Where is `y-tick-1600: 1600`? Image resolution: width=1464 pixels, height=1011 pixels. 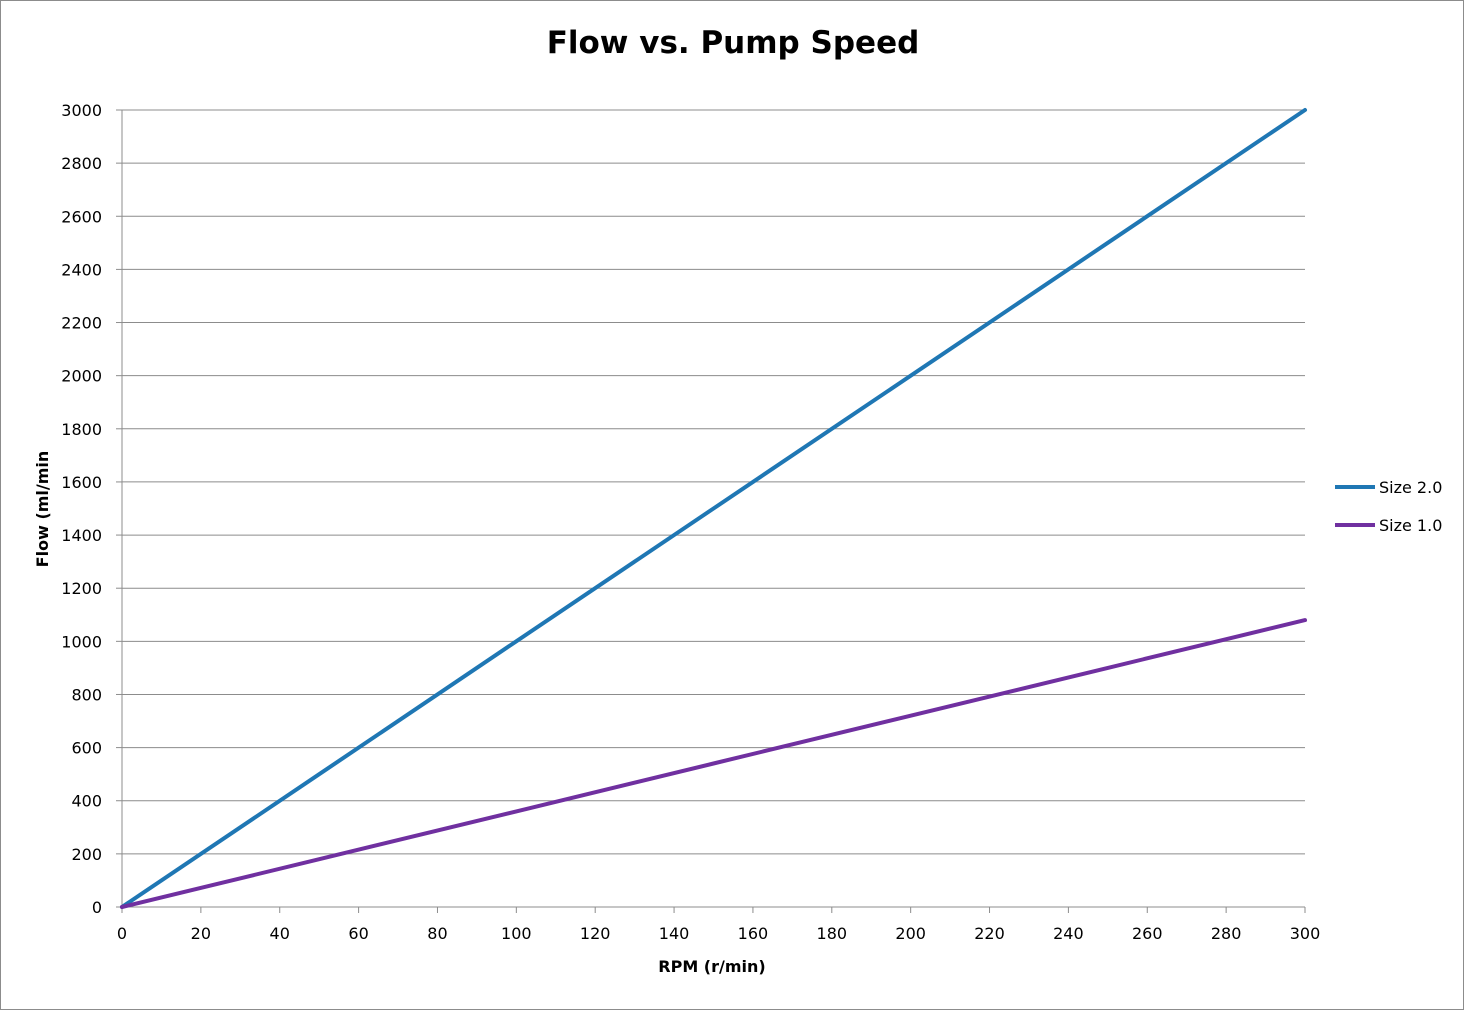
y-tick-1600: 1600 is located at coordinates (81, 482).